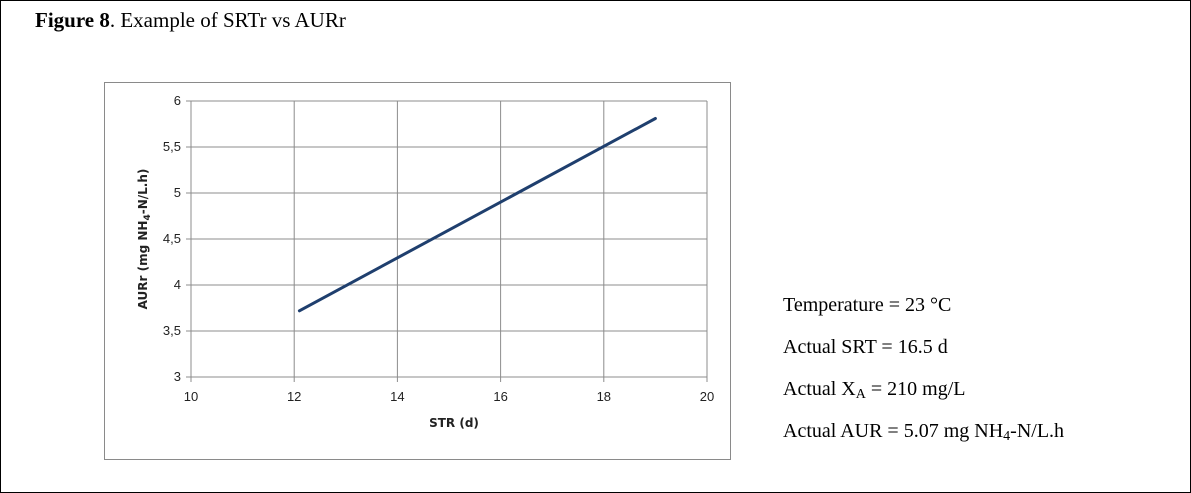 Image resolution: width=1191 pixels, height=493 pixels. What do you see at coordinates (191, 396) in the screenshot?
I see `x-tick-label: 10` at bounding box center [191, 396].